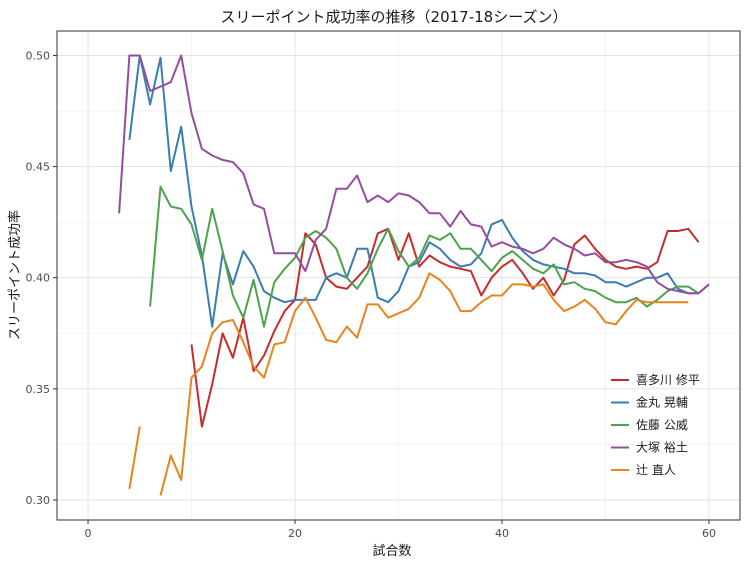 Image resolution: width=748 pixels, height=563 pixels. What do you see at coordinates (88, 533) in the screenshot?
I see `x-tick-label: 0` at bounding box center [88, 533].